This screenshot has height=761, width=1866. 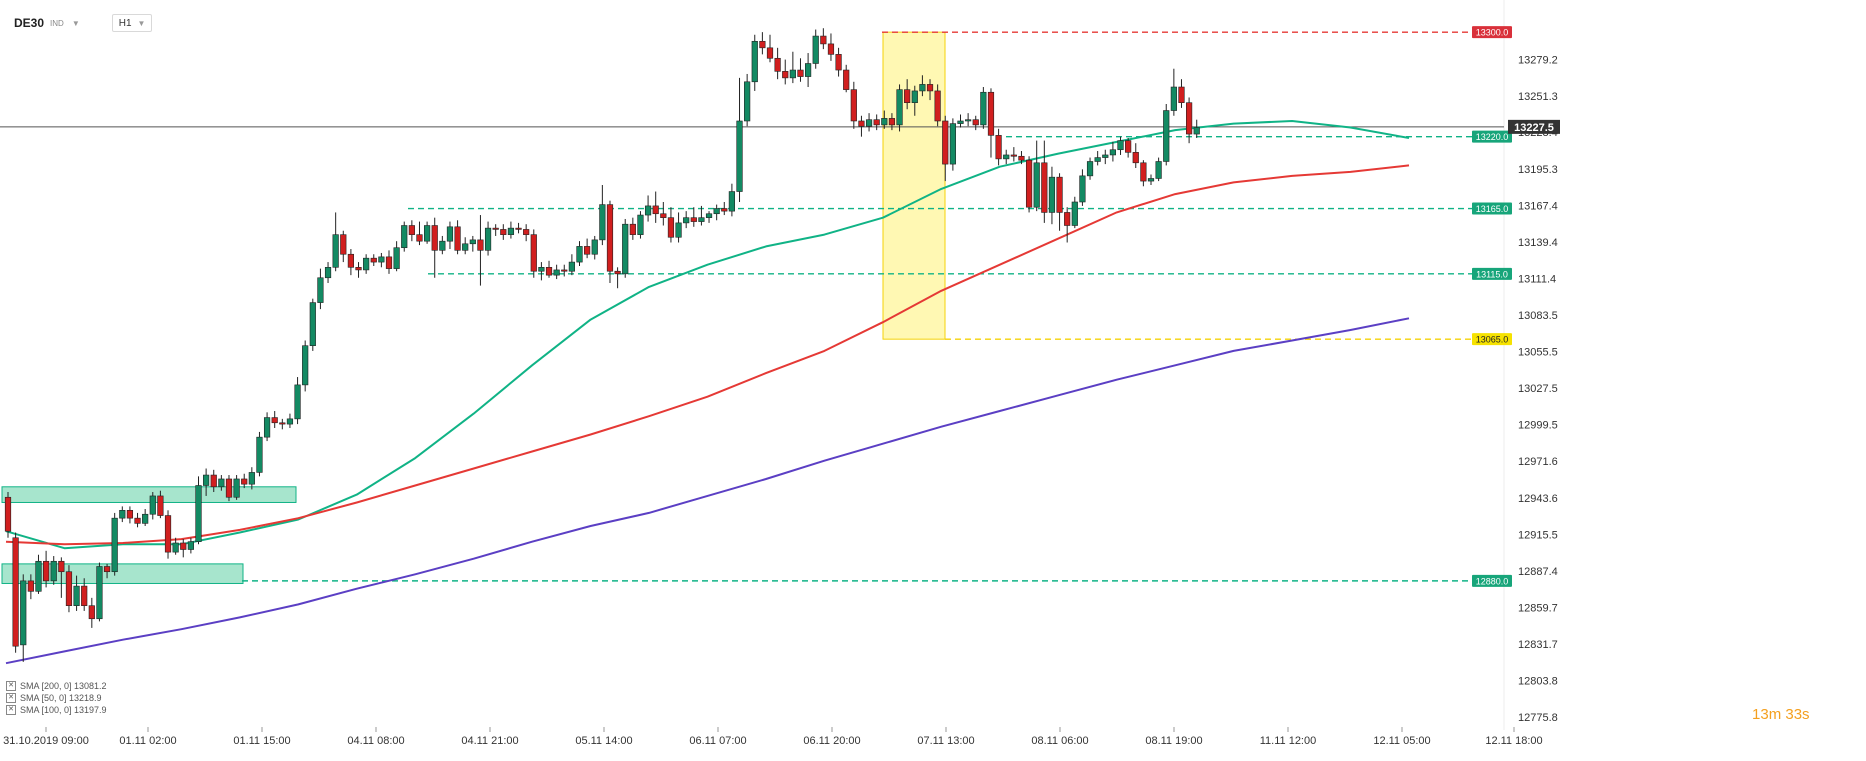 I want to click on indicator-label: SMA [100, 0] 13197.9, so click(x=63, y=710).